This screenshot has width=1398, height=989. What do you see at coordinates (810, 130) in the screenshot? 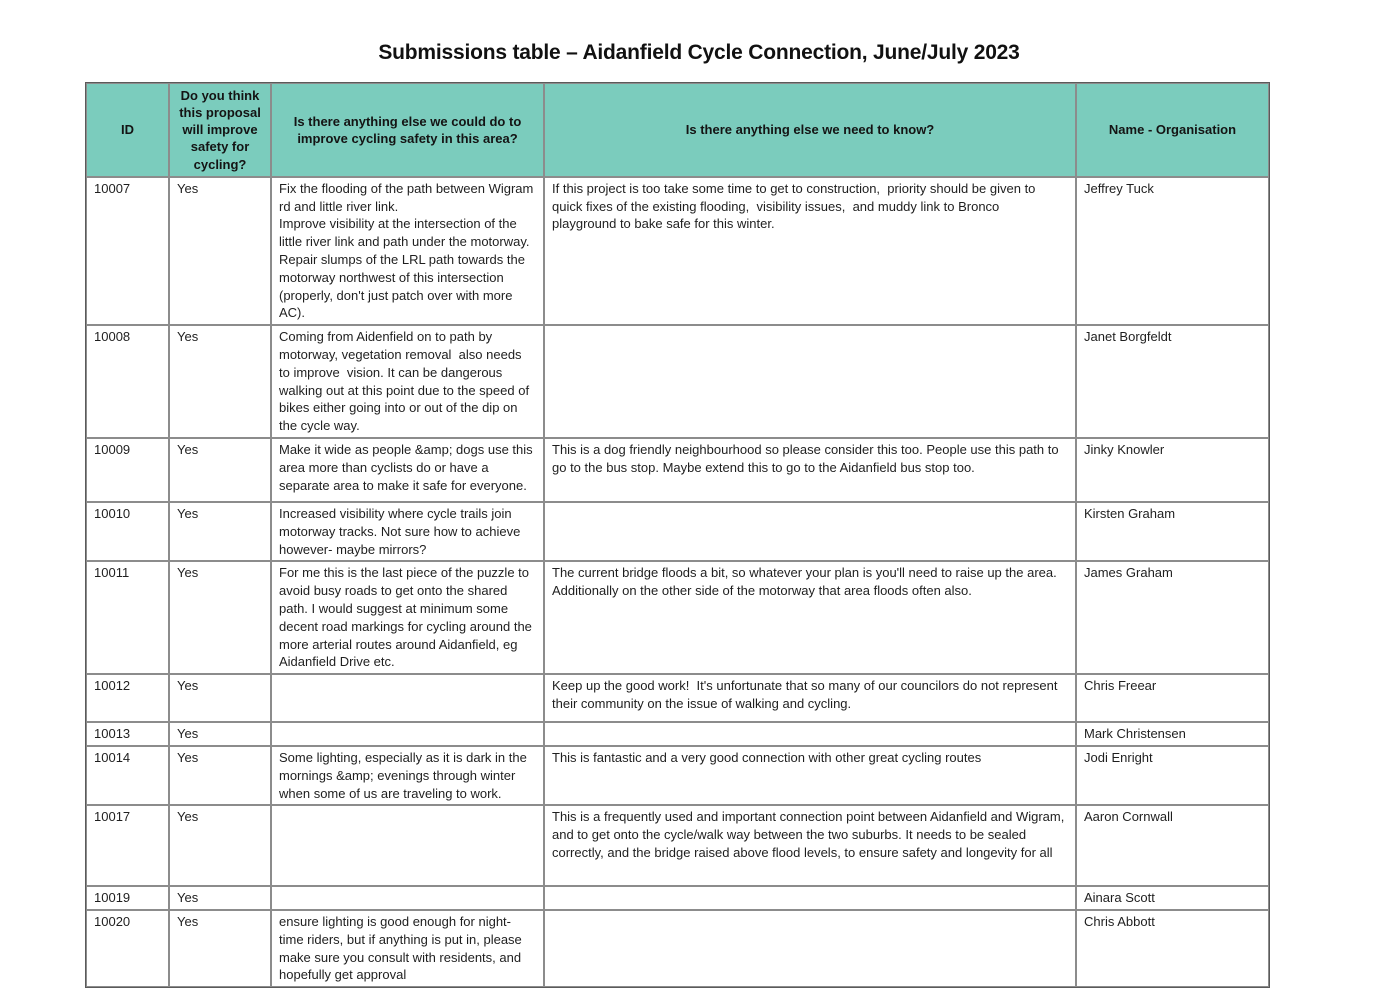
I see `column-header-need_know: Is there anything else we need to know?` at bounding box center [810, 130].